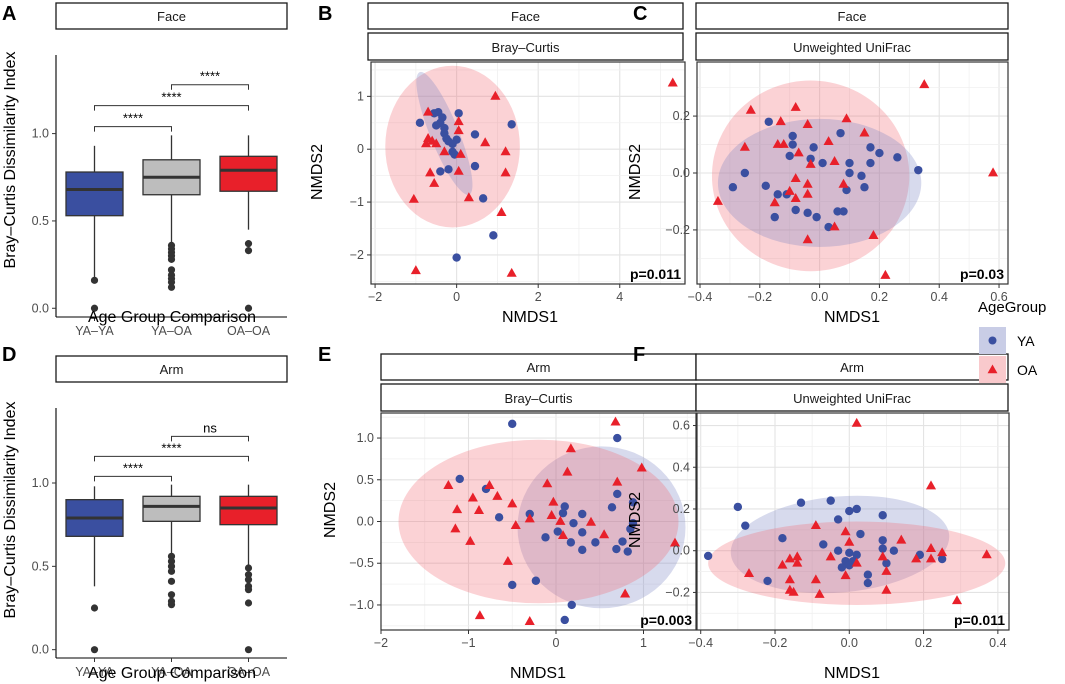 Image resolution: width=1065 pixels, height=684 pixels. Describe the element at coordinates (655, 274) in the screenshot. I see `p-value-annotation: p=0.011` at that location.